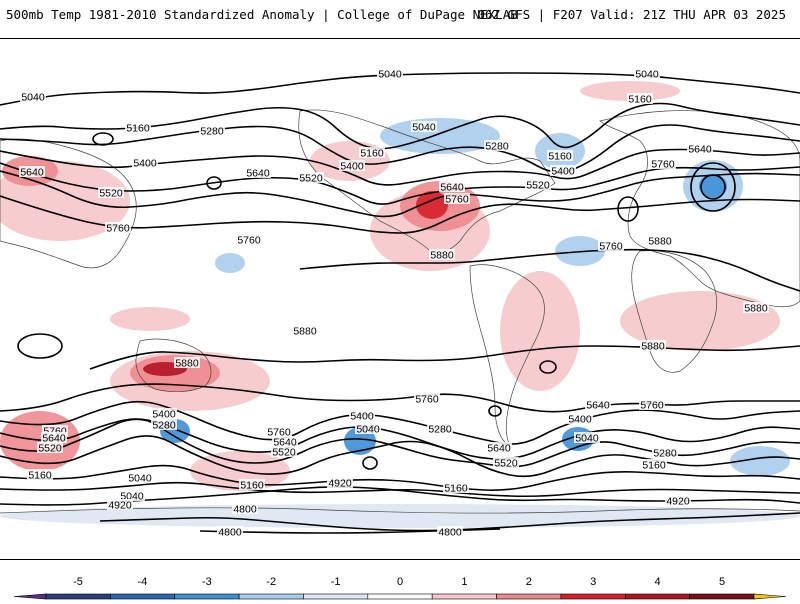 This screenshot has width=800, height=604. Describe the element at coordinates (674, 311) in the screenshot. I see `africa-coastline` at that location.